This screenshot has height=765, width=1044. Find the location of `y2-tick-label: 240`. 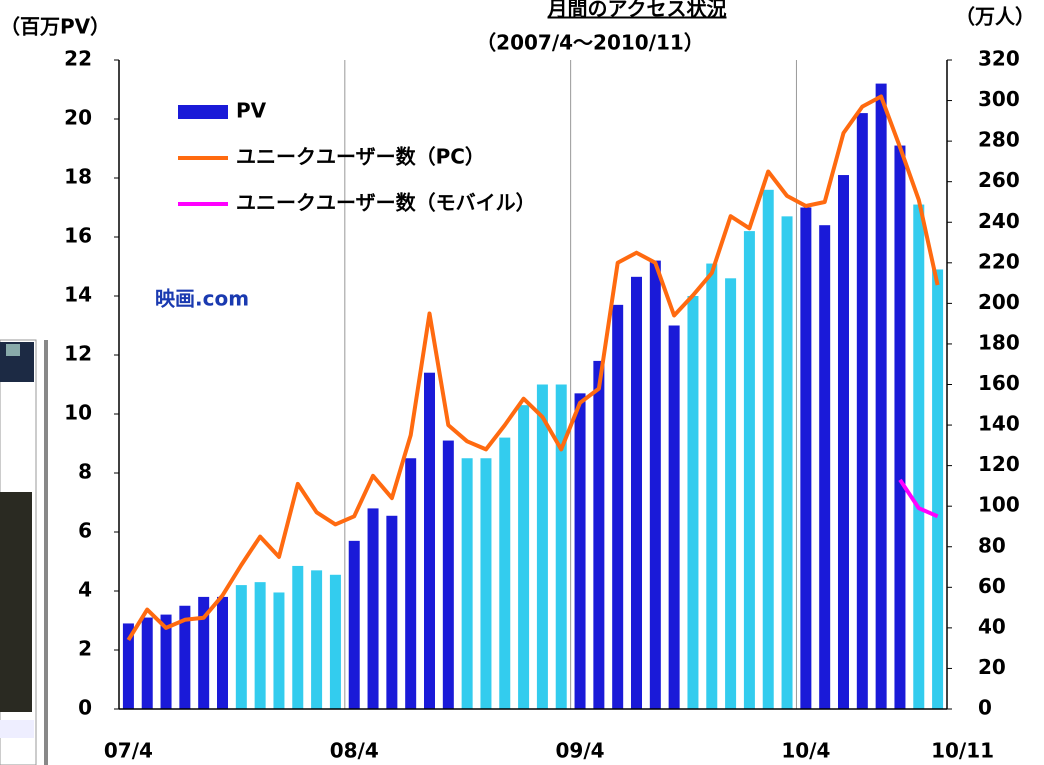

y2-tick-label: 240 is located at coordinates (999, 221).